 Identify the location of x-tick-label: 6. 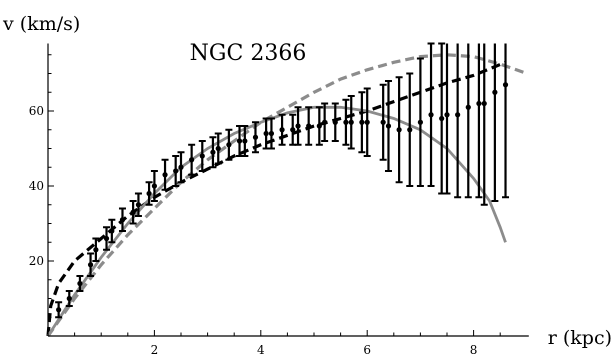
(367, 348).